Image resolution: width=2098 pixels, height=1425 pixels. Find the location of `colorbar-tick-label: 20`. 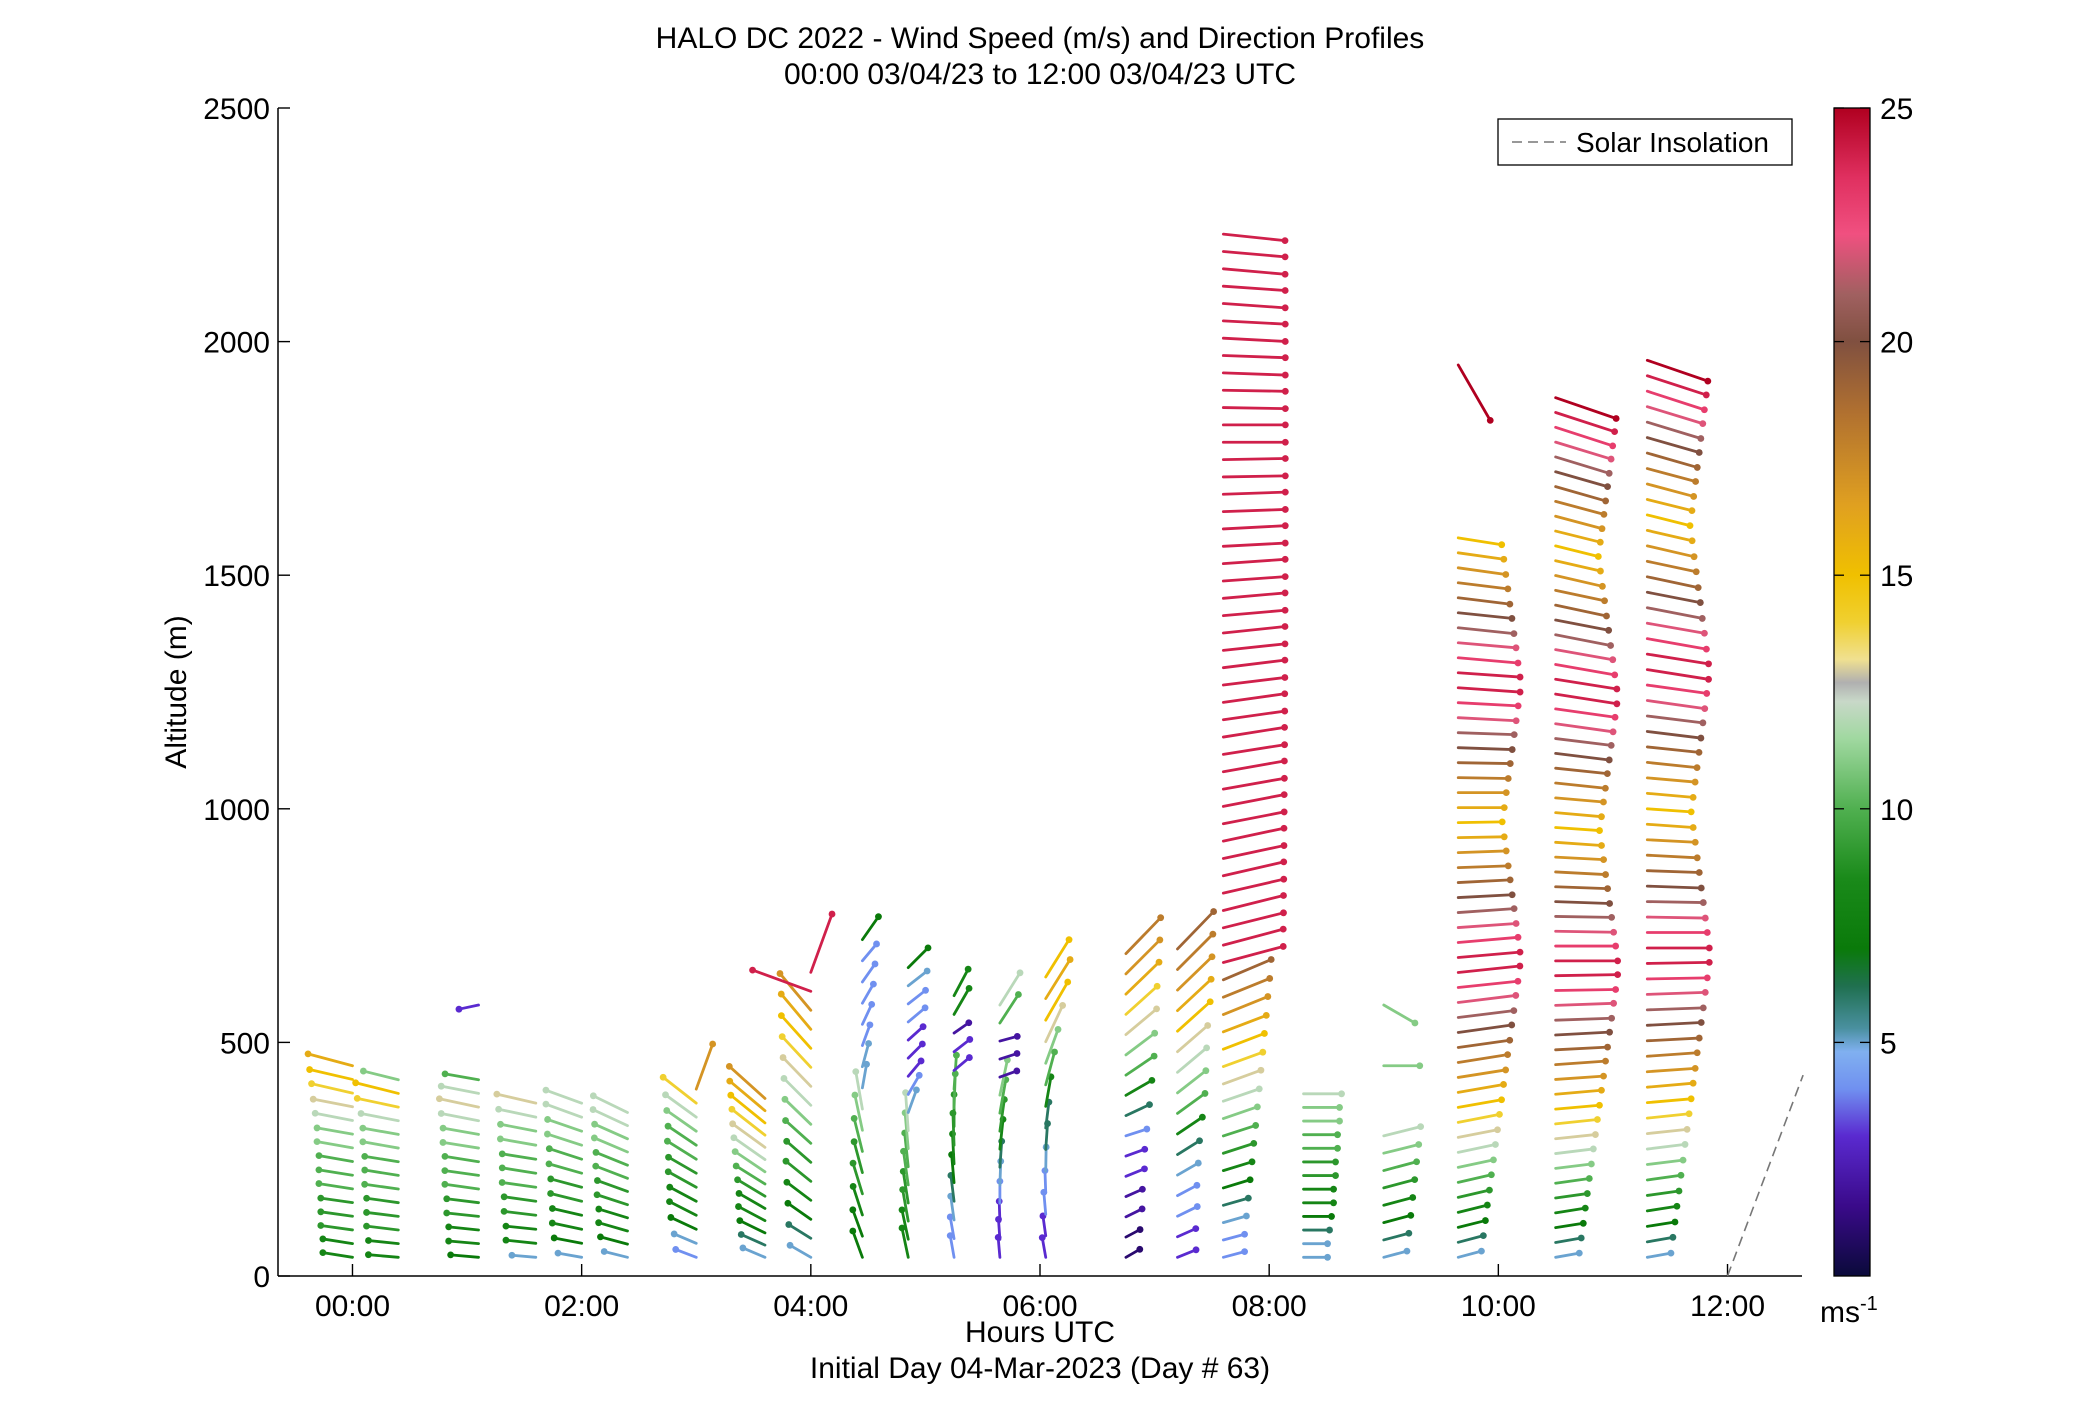

colorbar-tick-label: 20 is located at coordinates (1896, 343).